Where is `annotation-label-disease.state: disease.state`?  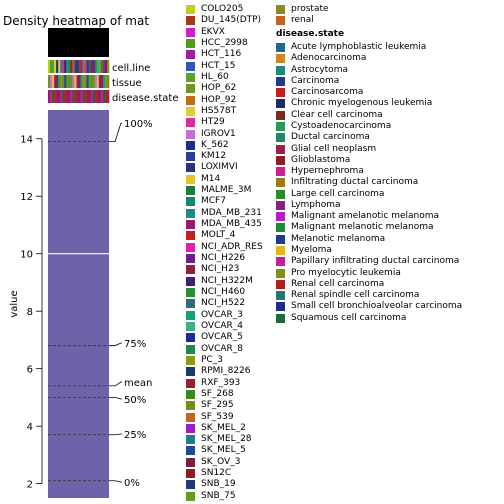 annotation-label-disease.state: disease.state is located at coordinates (145, 98).